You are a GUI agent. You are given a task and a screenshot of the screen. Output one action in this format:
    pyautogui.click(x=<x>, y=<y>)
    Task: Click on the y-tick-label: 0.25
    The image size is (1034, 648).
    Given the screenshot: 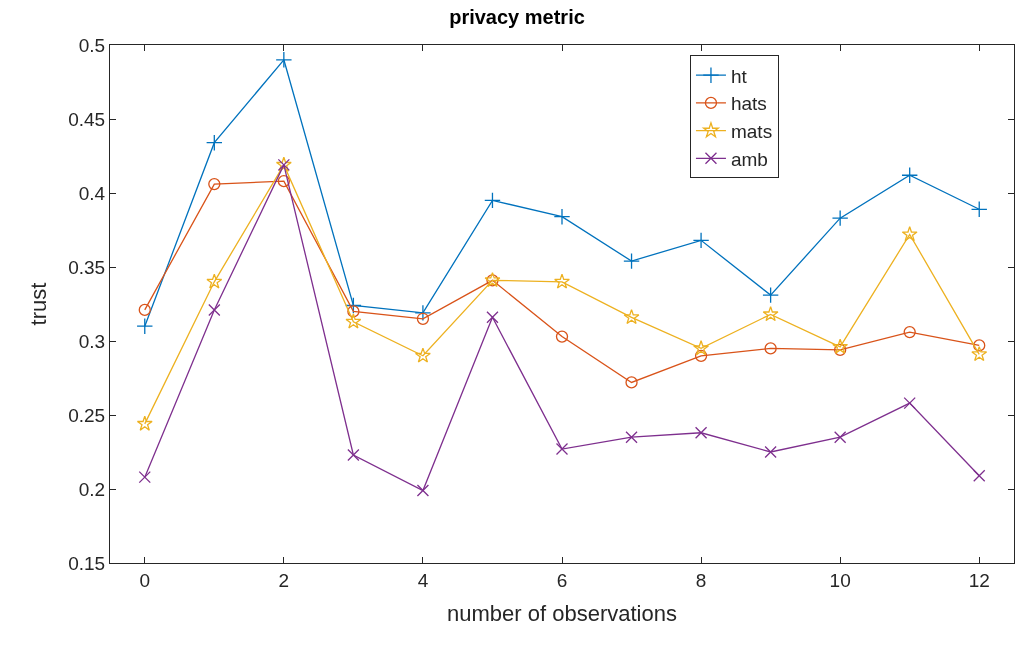 What is the action you would take?
    pyautogui.click(x=87, y=415)
    